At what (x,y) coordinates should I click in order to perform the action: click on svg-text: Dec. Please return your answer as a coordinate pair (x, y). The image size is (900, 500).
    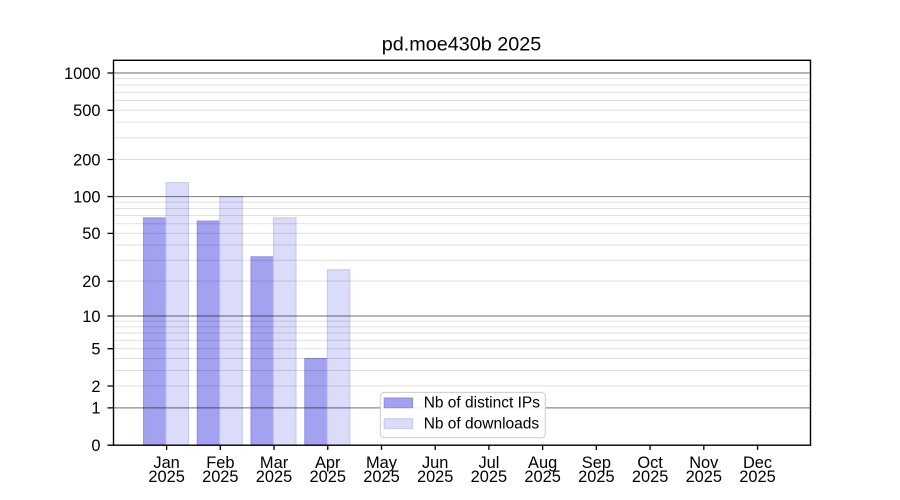
    Looking at the image, I should click on (757, 463).